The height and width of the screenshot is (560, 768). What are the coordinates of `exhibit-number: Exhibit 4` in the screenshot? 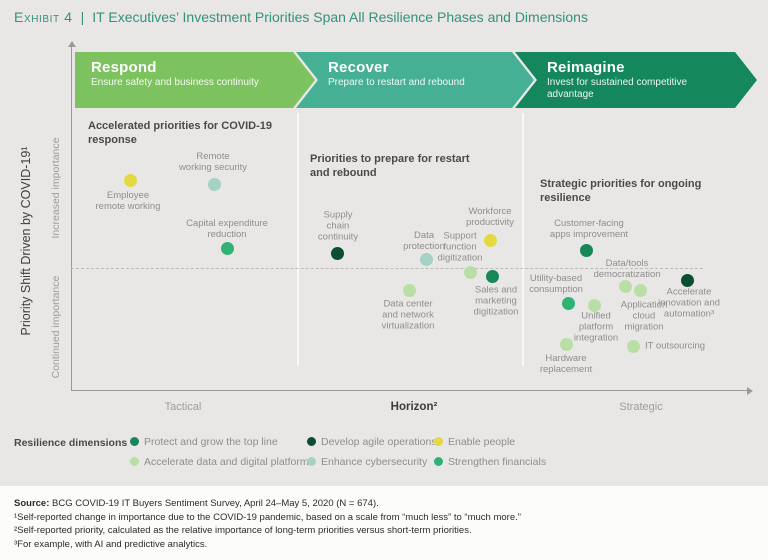 It's located at (43, 17).